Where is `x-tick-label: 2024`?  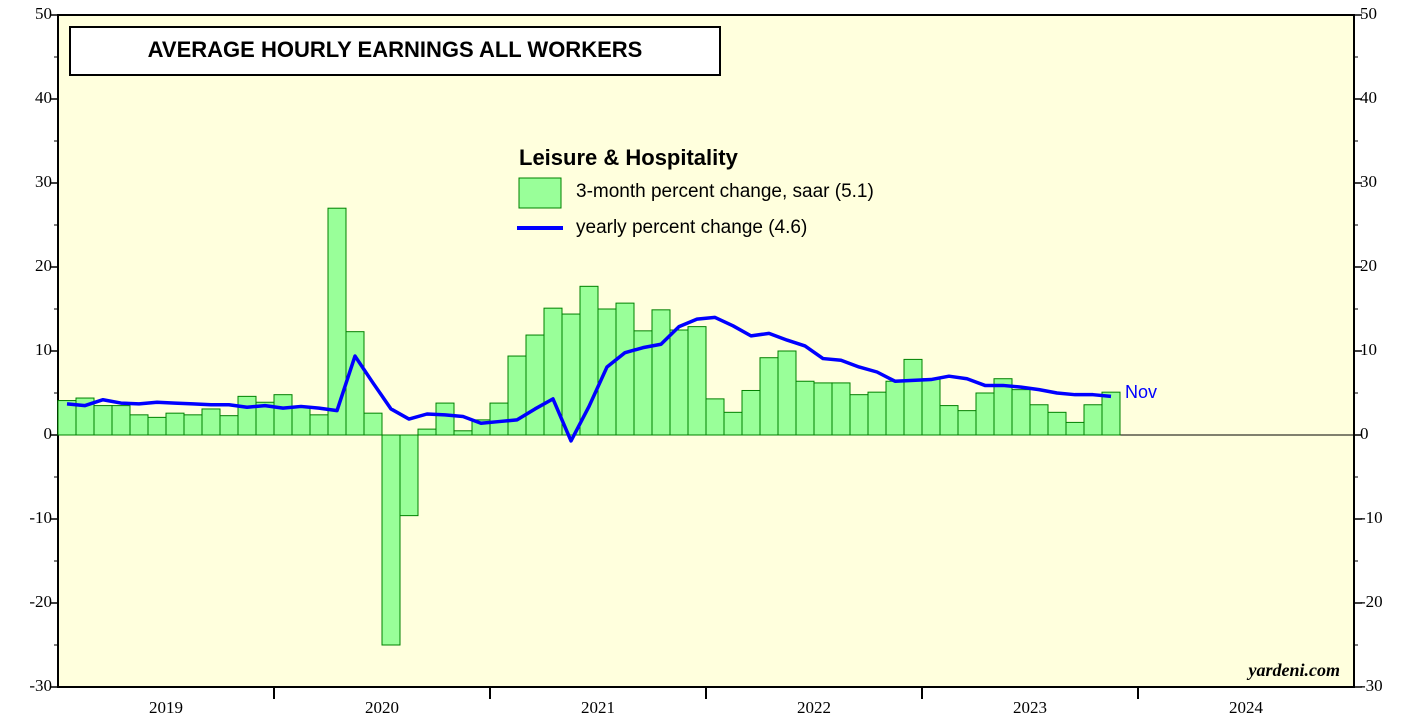 x-tick-label: 2024 is located at coordinates (1246, 707).